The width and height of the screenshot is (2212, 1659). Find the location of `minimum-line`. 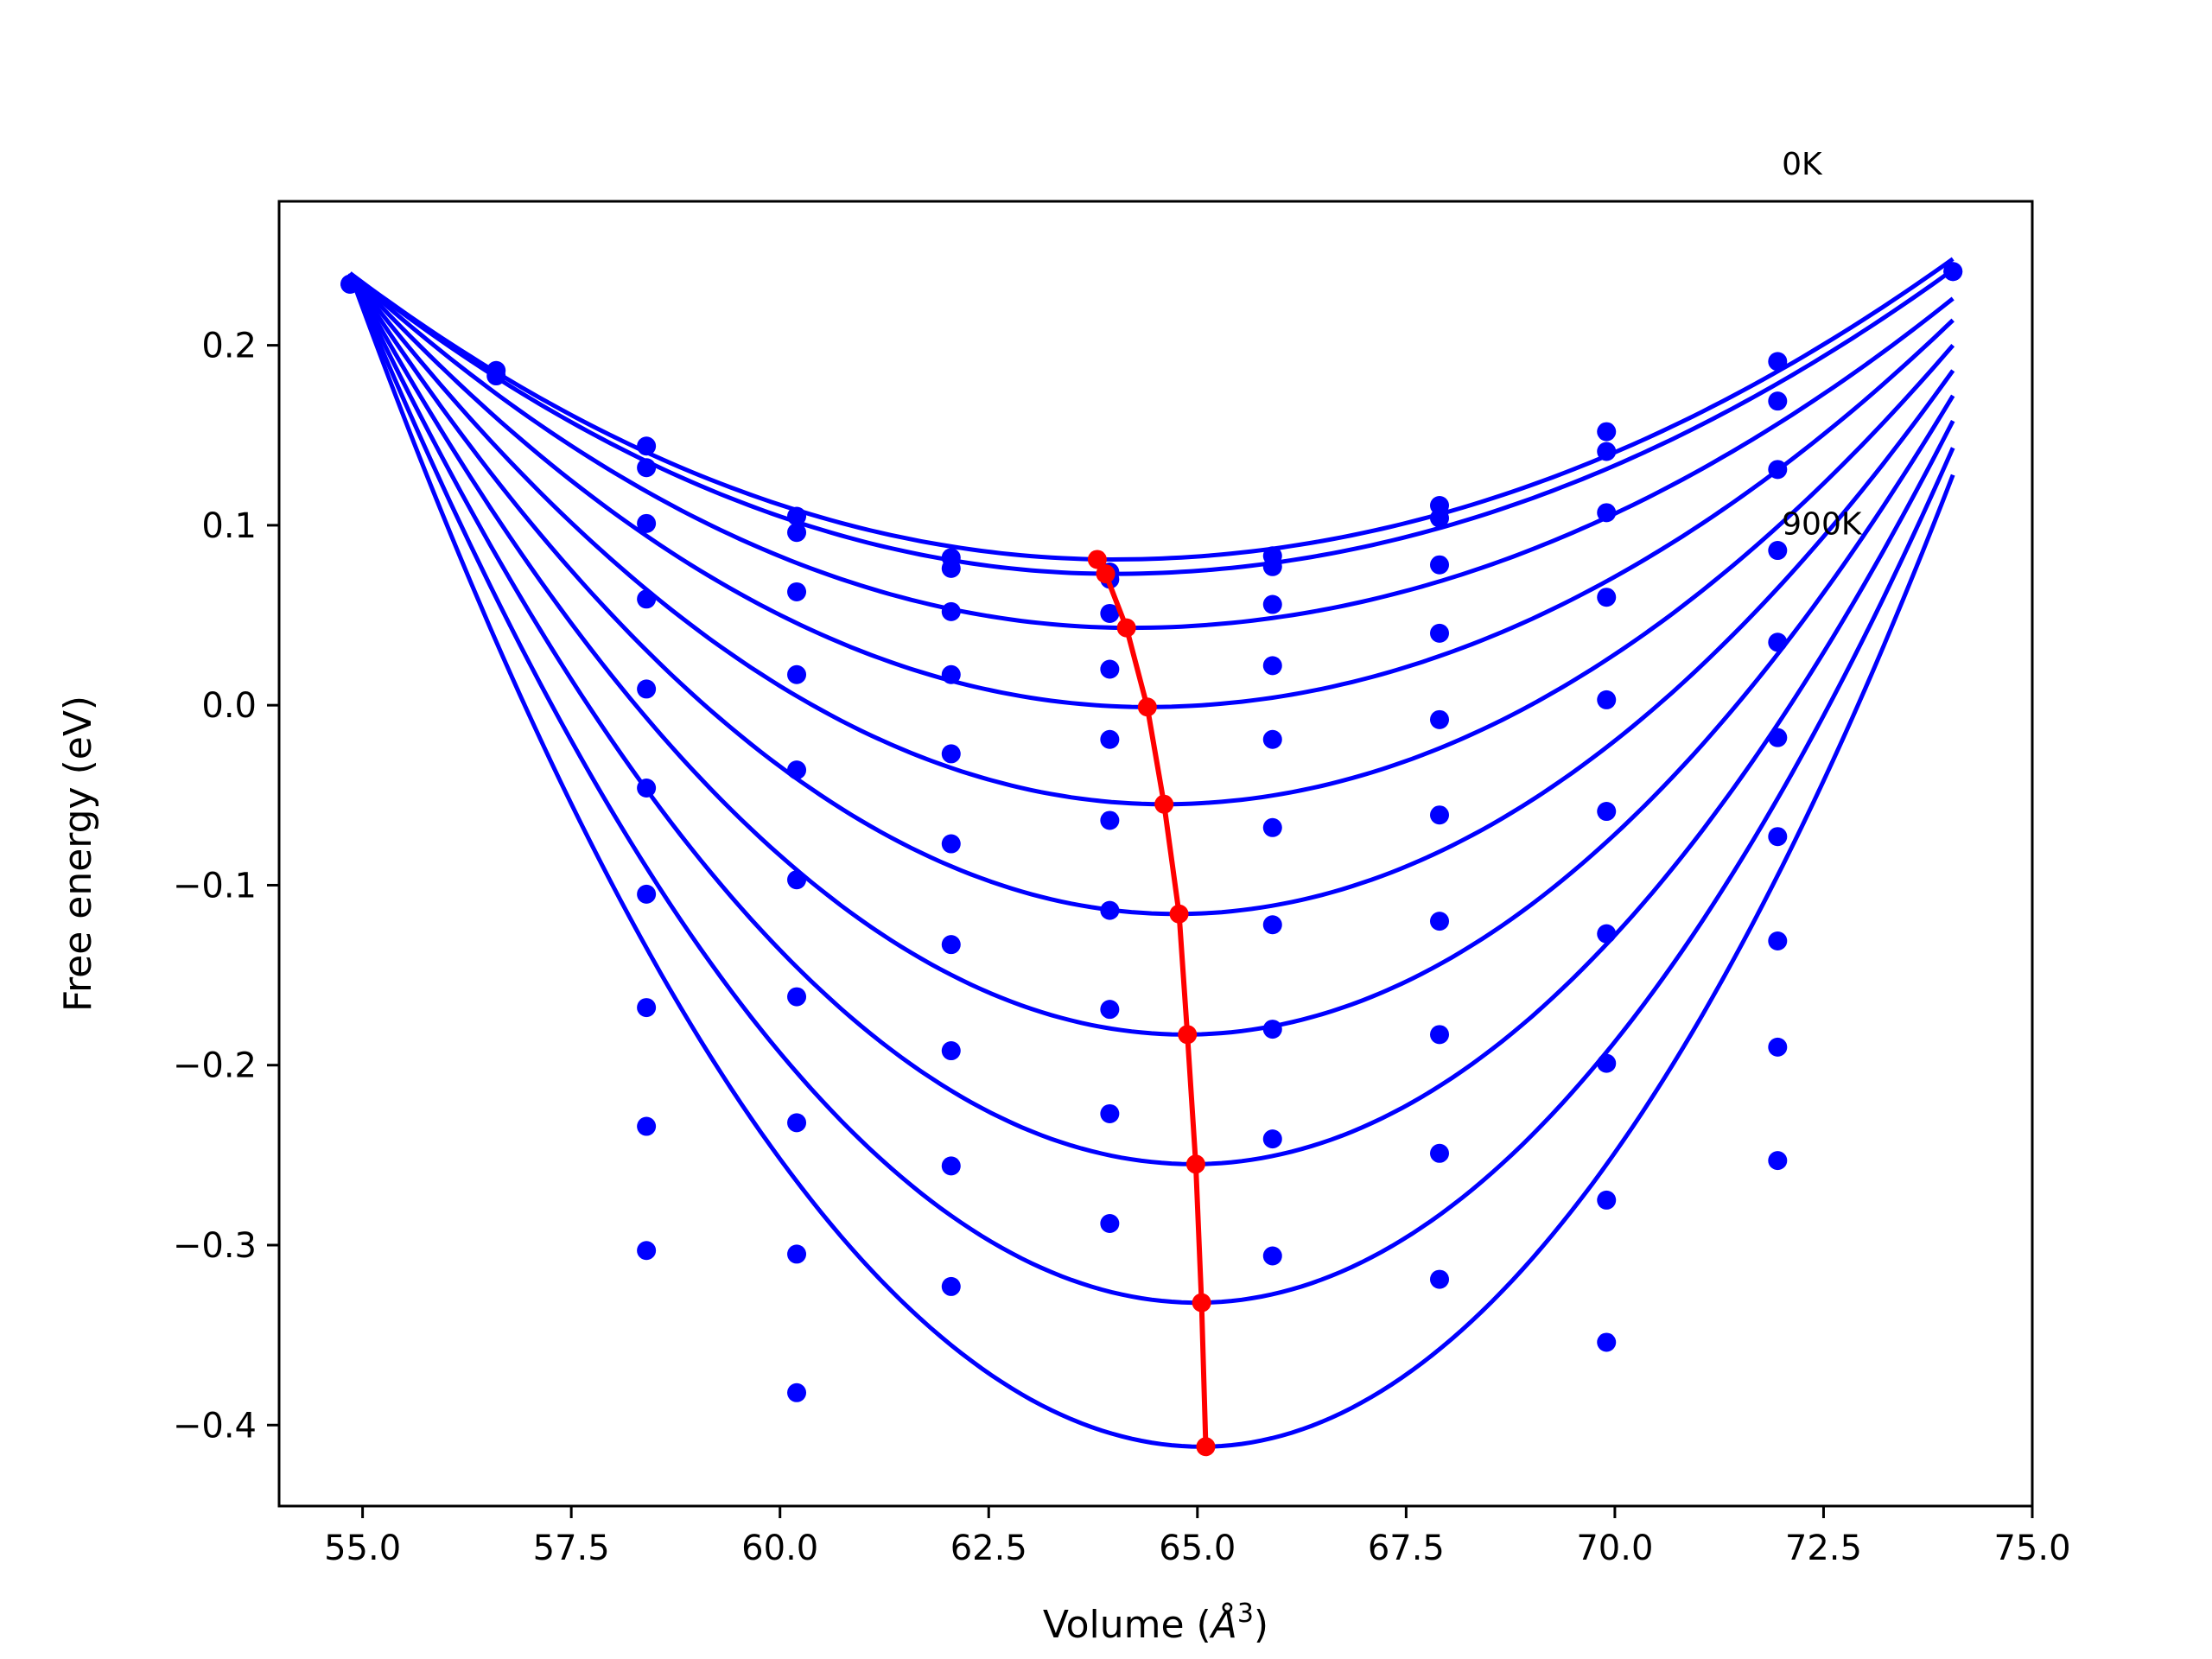

minimum-line is located at coordinates (1151, 1003).